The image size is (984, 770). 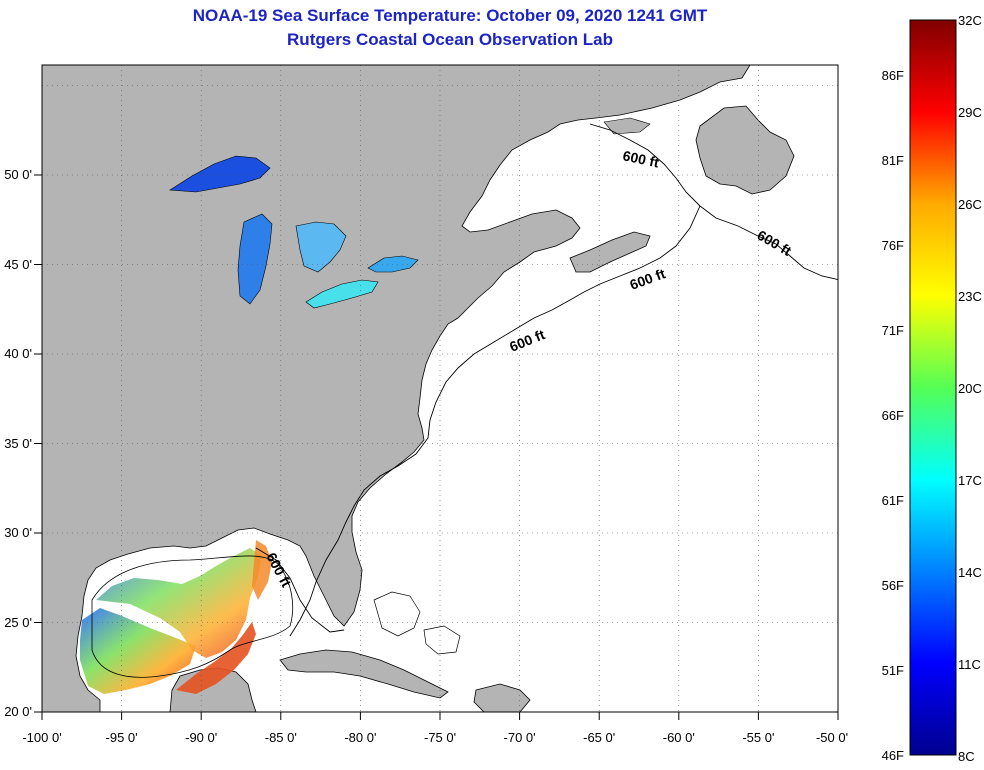 I want to click on colorbar-c-label: 23C, so click(x=970, y=296).